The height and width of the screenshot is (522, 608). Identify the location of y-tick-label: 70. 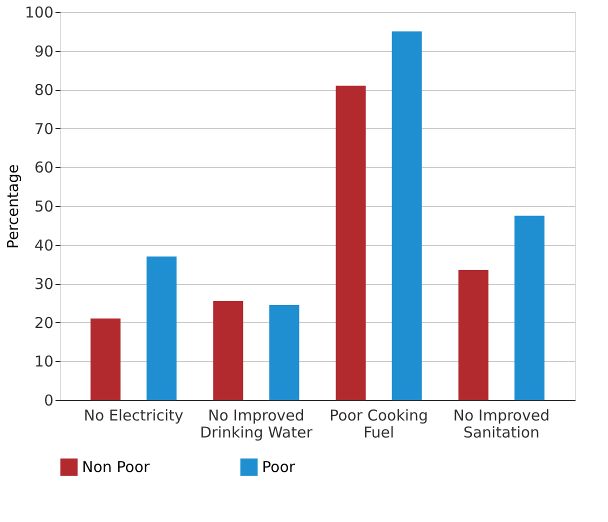
(44, 129).